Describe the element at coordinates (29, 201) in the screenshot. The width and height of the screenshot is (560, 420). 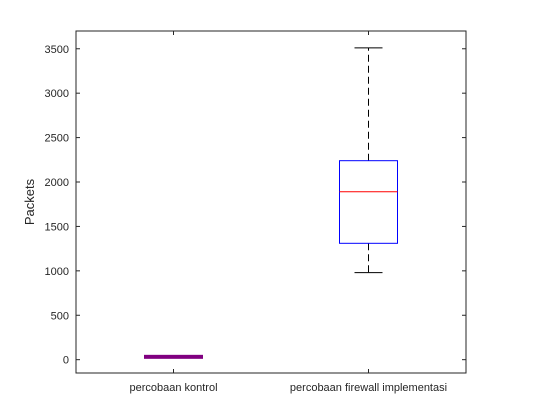
I see `y-axis-label: Packets` at that location.